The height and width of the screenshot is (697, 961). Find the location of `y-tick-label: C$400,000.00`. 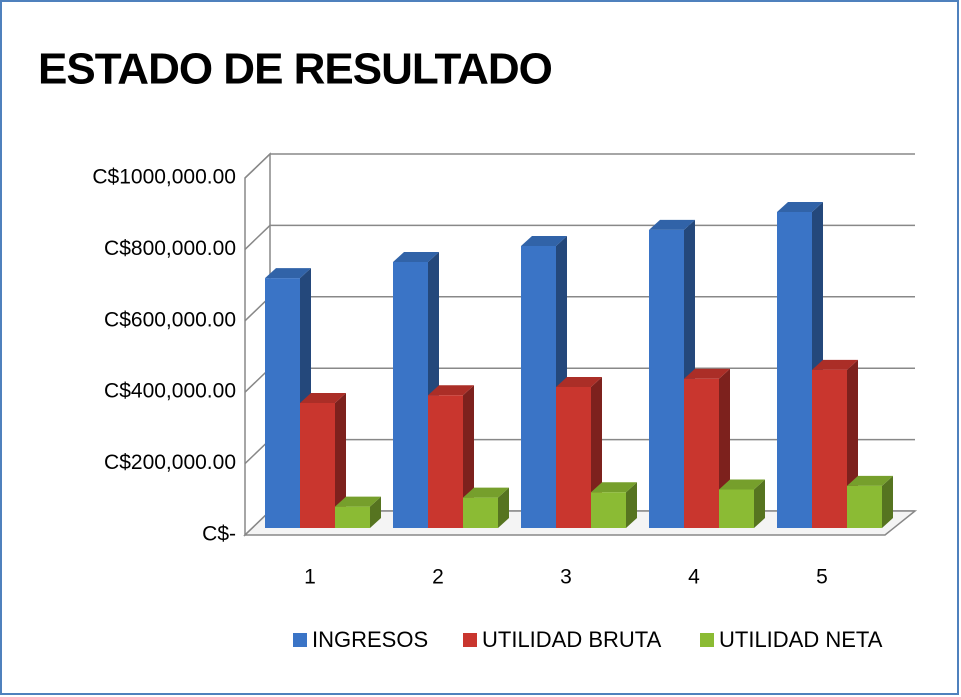

y-tick-label: C$400,000.00 is located at coordinates (170, 391).